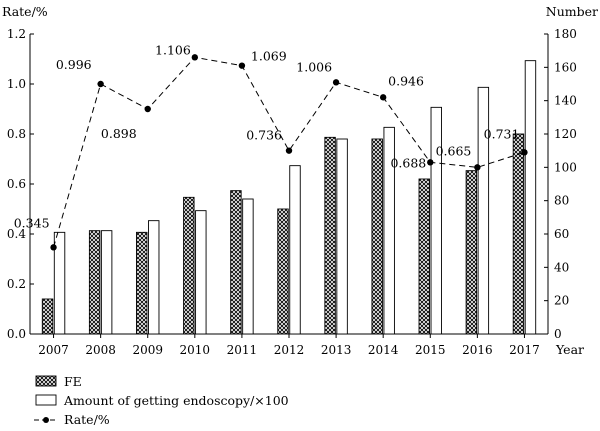 The image size is (600, 431). I want to click on x-axis-tick-label: 2009, so click(147, 350).